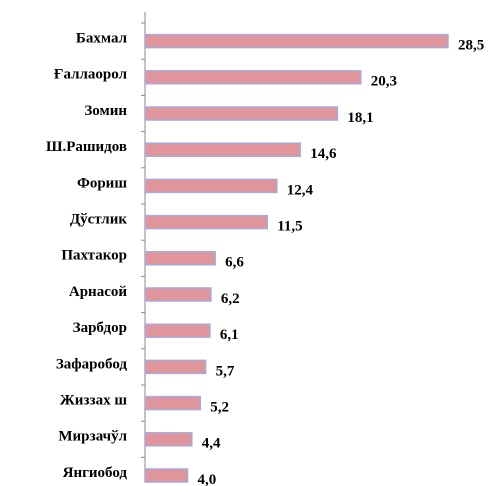 The image size is (502, 486). What do you see at coordinates (289, 227) in the screenshot?
I see `value-label: 11,5` at bounding box center [289, 227].